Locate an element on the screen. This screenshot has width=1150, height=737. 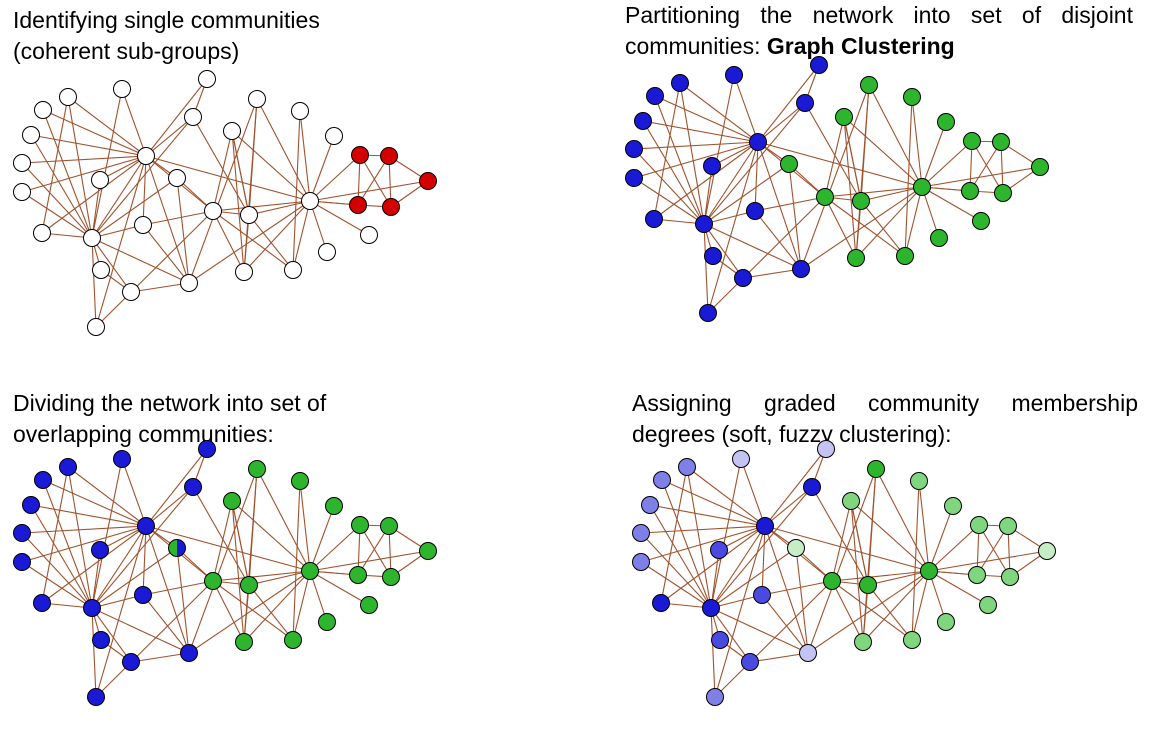
caption-bold-term: Graph Clustering is located at coordinates (860, 46).